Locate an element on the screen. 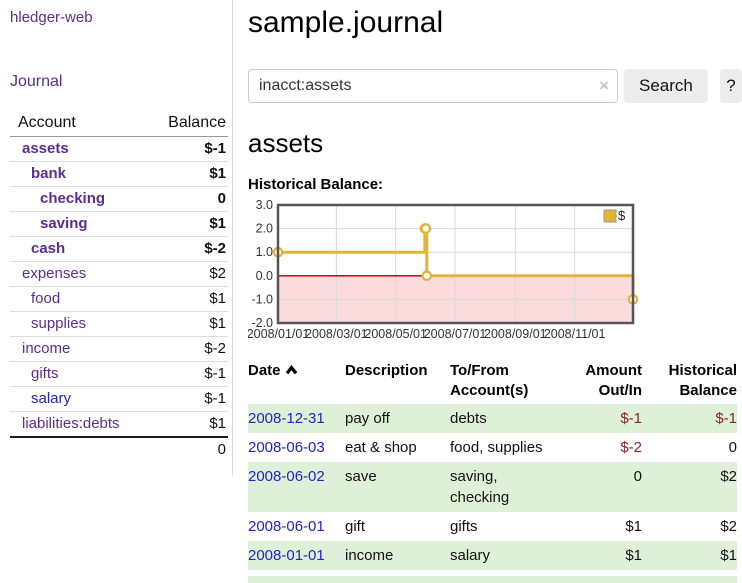  transaction-accounts: gifts is located at coordinates (464, 526).